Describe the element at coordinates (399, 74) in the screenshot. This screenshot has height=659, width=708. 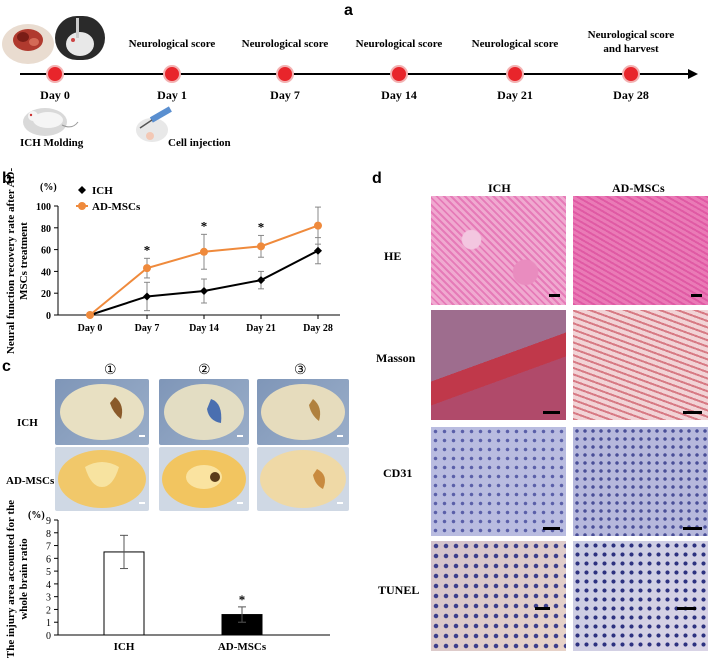
I see `timeline-dot-day14` at that location.